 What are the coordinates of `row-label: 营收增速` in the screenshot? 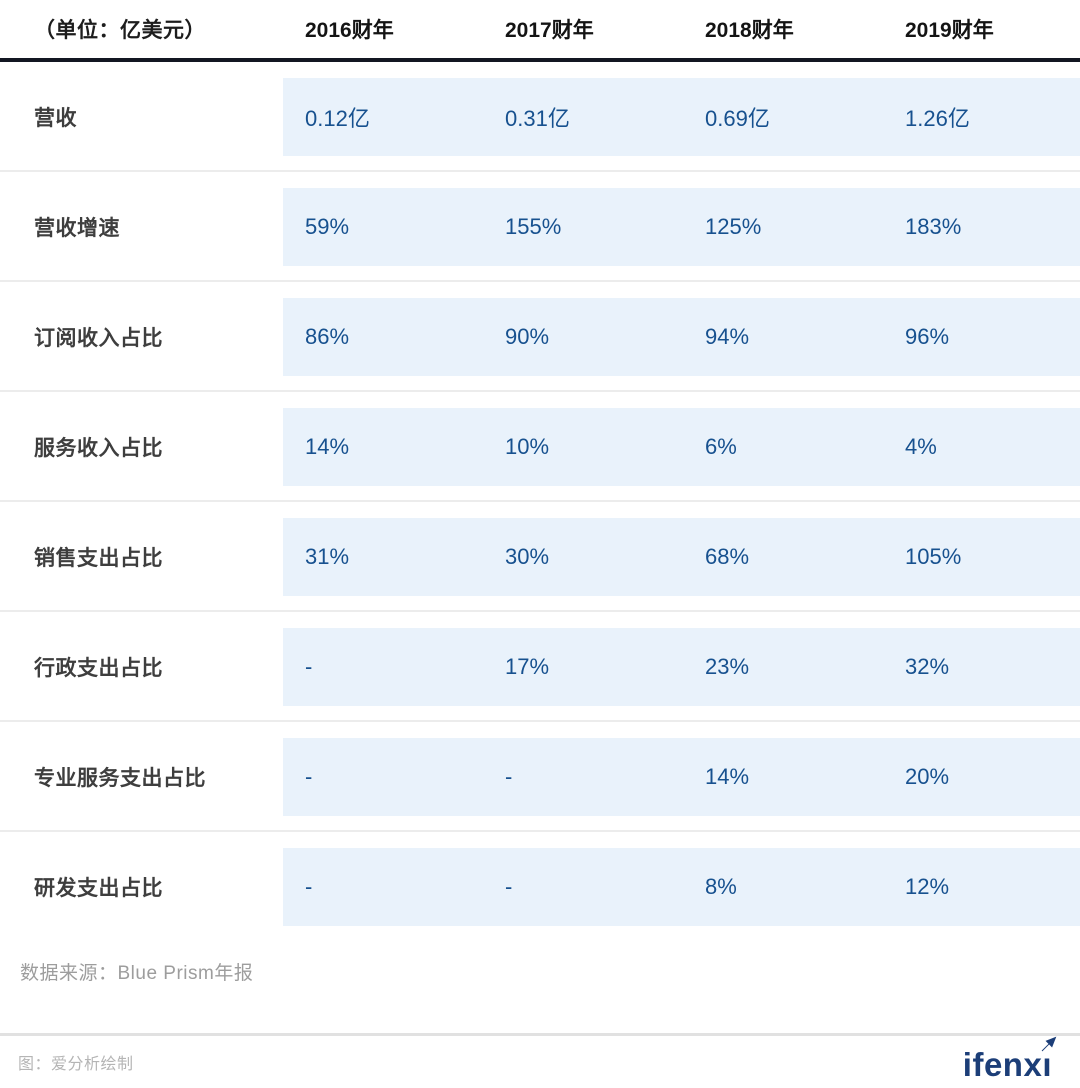 It's located at (77, 228).